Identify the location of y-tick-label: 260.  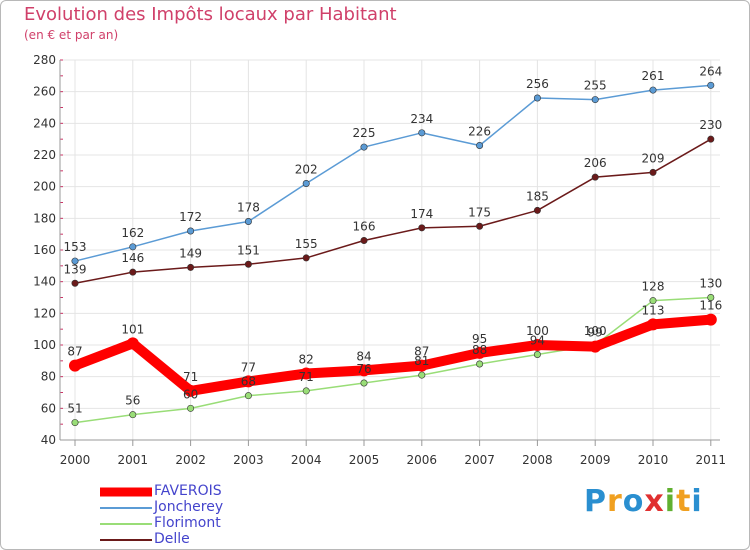
(44, 92).